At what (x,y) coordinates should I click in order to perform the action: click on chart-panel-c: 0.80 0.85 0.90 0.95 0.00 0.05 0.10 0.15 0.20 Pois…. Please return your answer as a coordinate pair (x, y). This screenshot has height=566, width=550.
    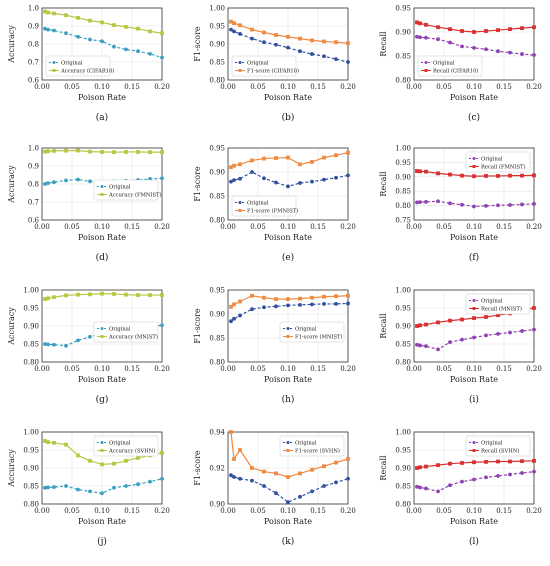
    Looking at the image, I should click on (460, 64).